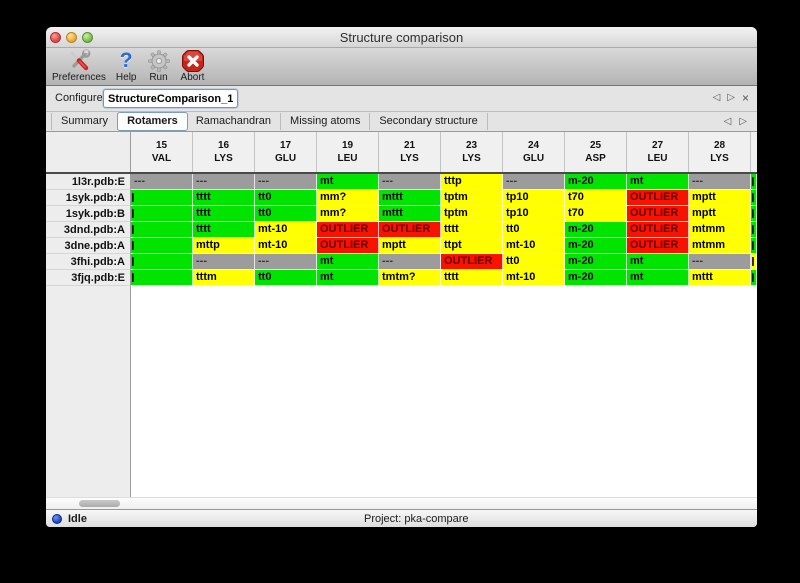 The height and width of the screenshot is (583, 800). What do you see at coordinates (401, 37) in the screenshot?
I see `title-bar: Structure comparison` at bounding box center [401, 37].